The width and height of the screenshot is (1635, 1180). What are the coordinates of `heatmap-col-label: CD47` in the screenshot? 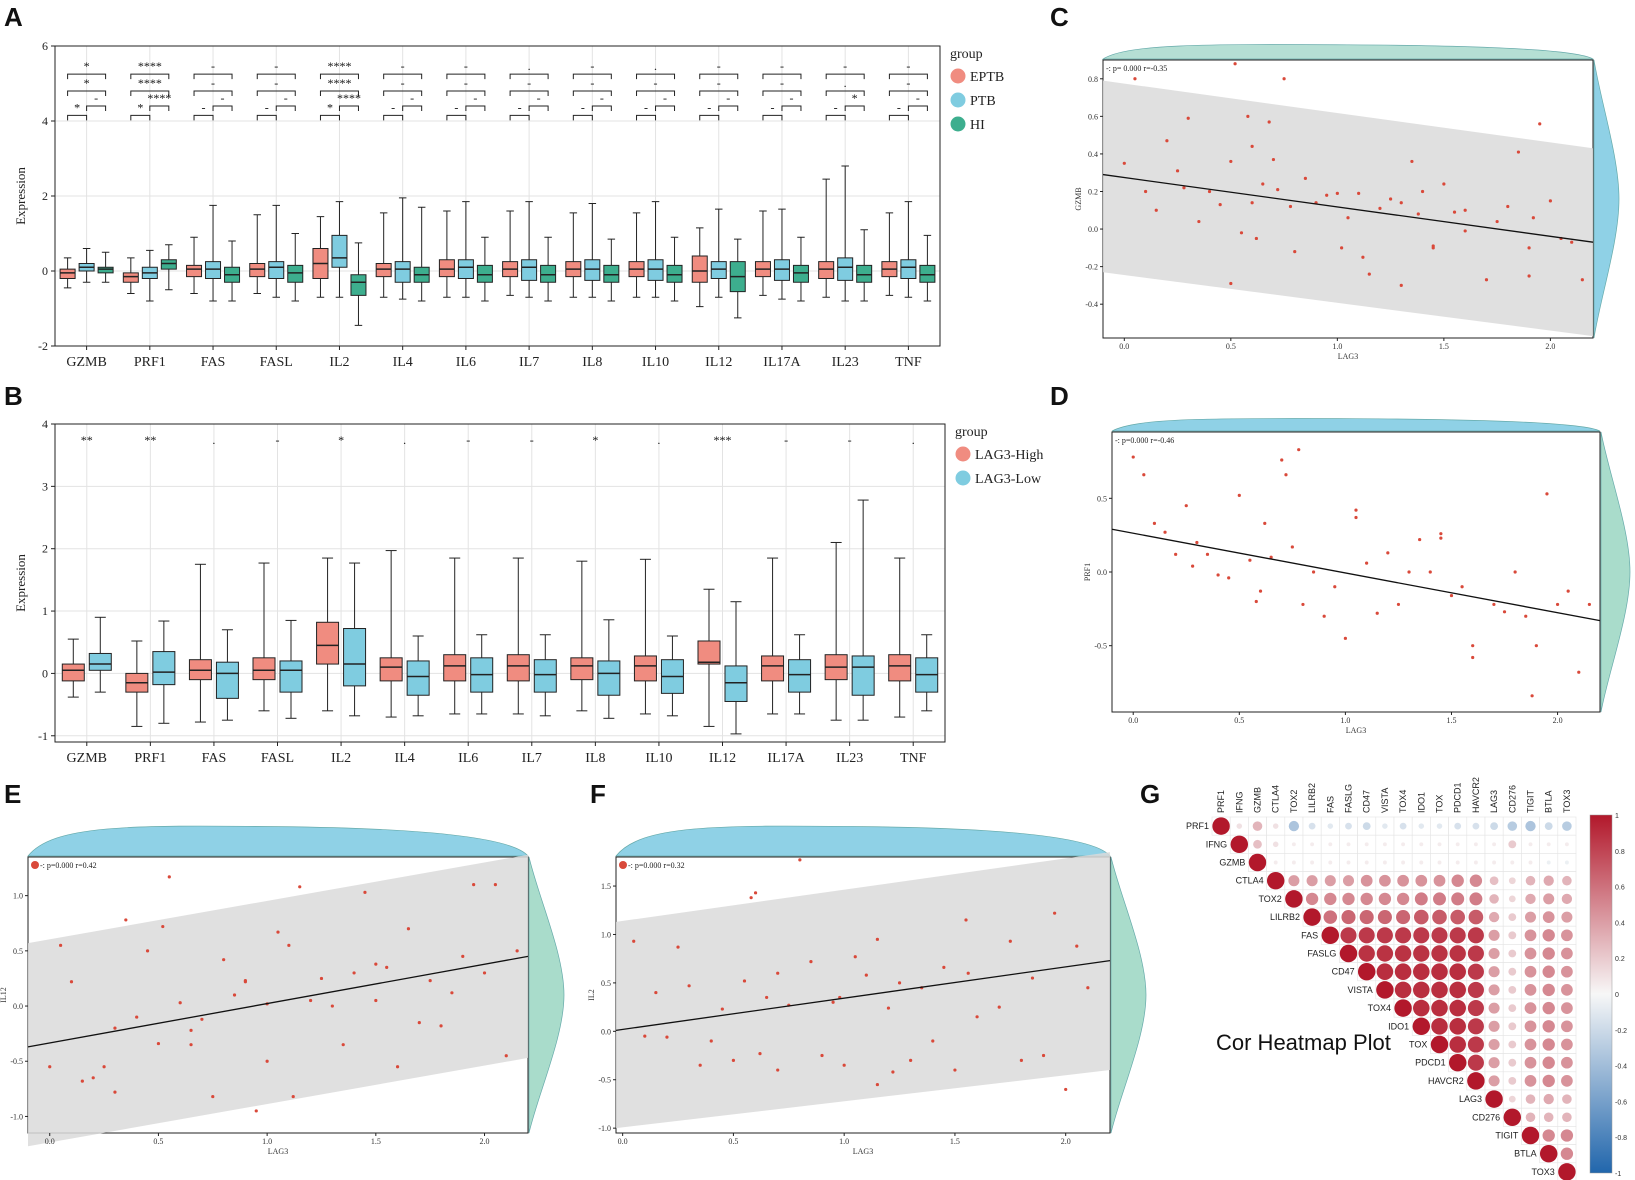 It's located at (1367, 801).